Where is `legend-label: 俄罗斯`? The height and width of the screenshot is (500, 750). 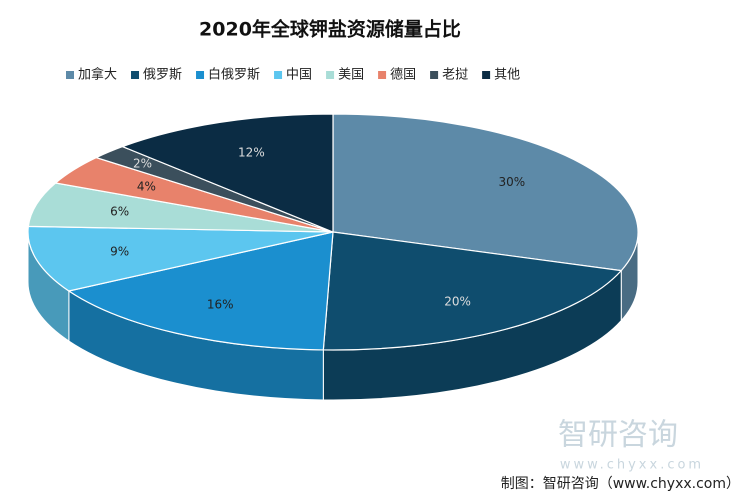 legend-label: 俄罗斯 is located at coordinates (162, 75).